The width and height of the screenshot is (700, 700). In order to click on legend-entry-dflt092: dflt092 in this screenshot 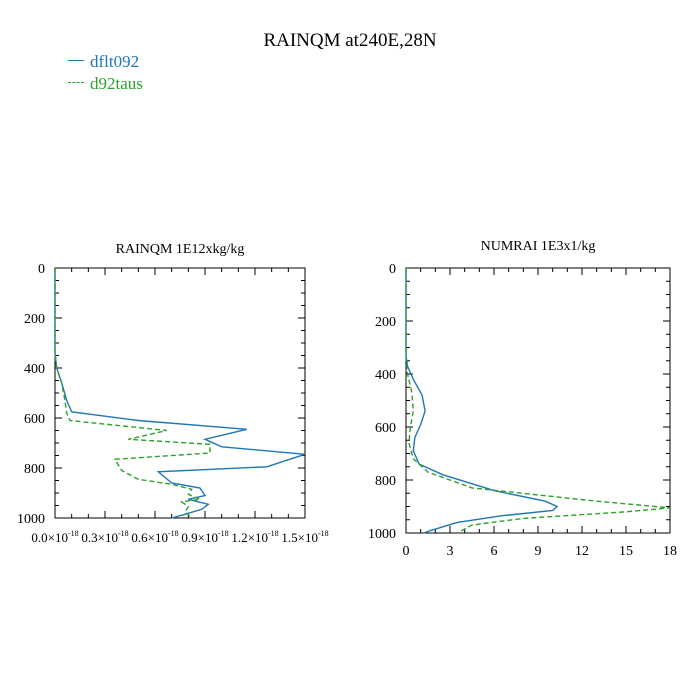, I will do `click(103, 62)`.